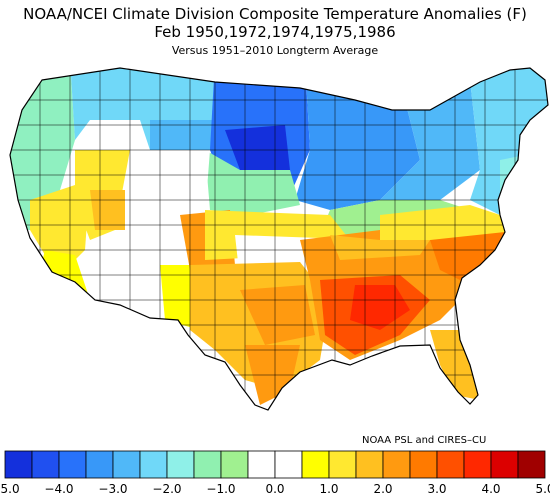  Describe the element at coordinates (182, 135) in the screenshot. I see `region-montana-east` at that location.